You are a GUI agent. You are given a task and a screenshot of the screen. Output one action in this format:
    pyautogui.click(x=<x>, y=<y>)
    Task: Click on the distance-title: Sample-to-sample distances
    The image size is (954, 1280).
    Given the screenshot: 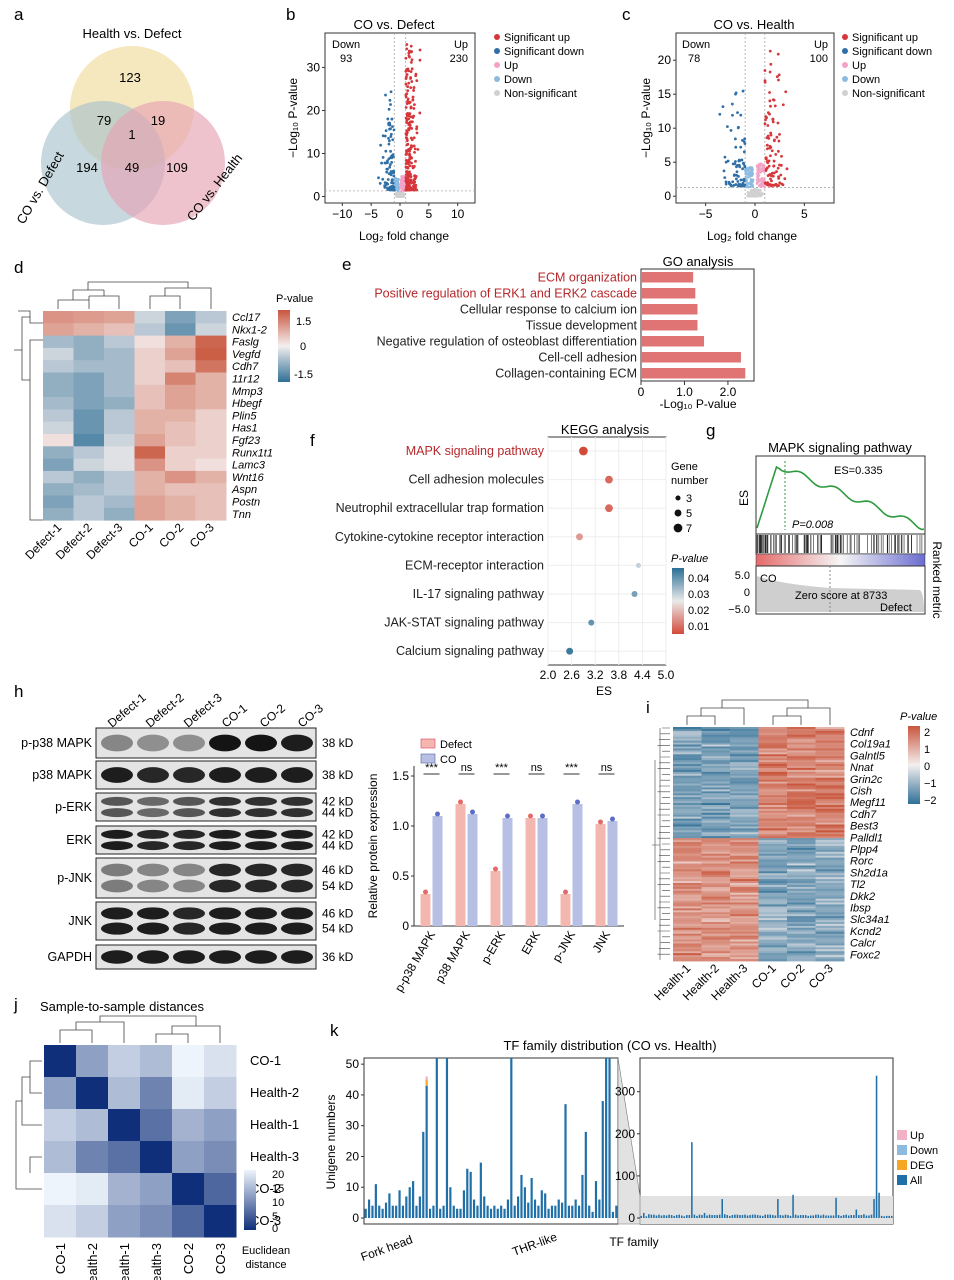 What is the action you would take?
    pyautogui.click(x=122, y=1006)
    